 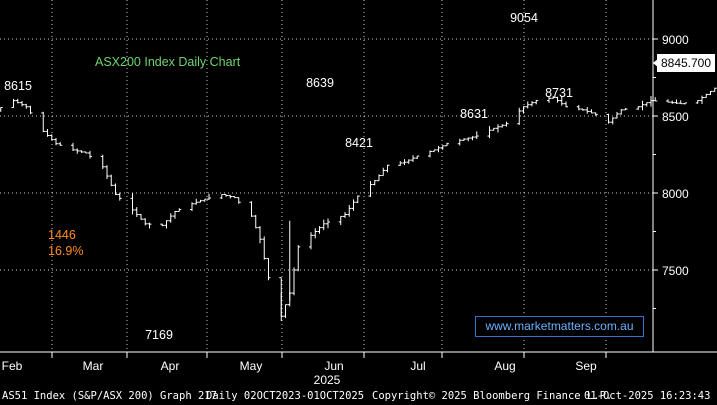 What do you see at coordinates (285, 396) in the screenshot?
I see `footer-period: Daily 02OCT2023-01OCT2025` at bounding box center [285, 396].